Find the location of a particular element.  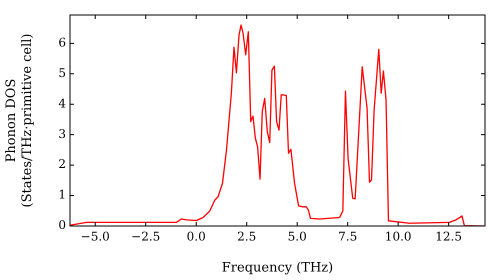

x-tick-label: 0.0 is located at coordinates (196, 236).